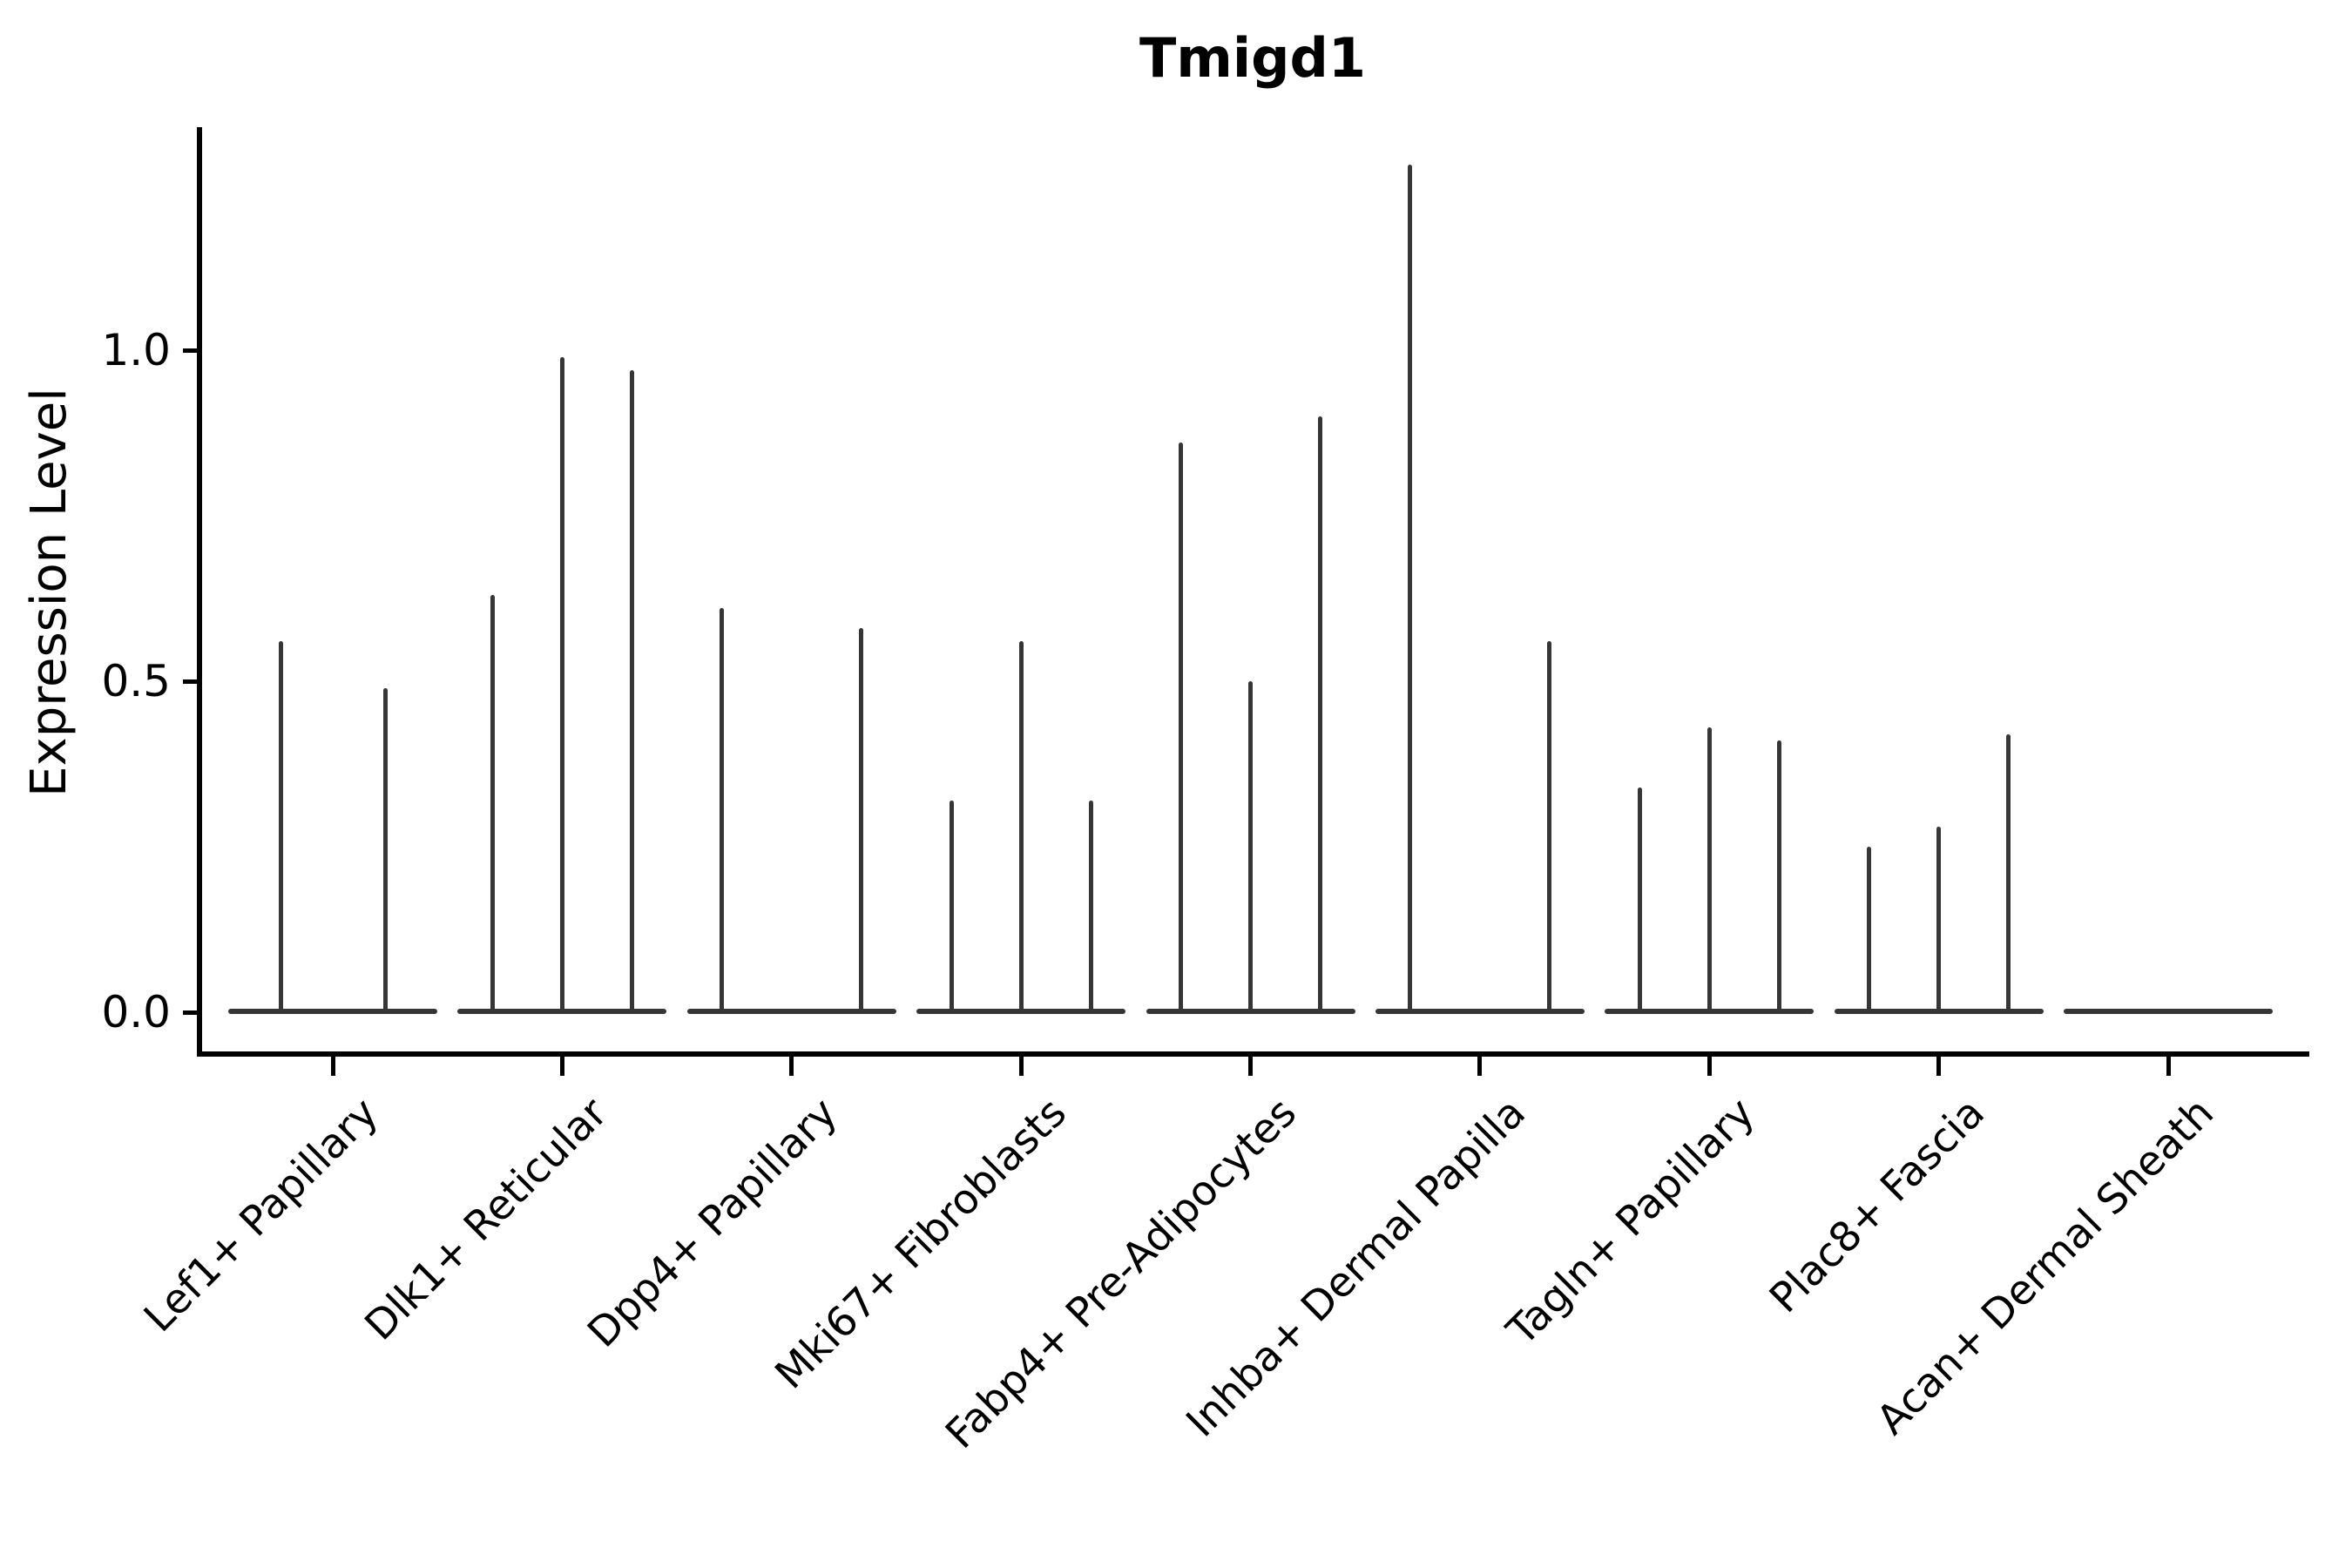  I want to click on plot-title: Tmigd1, so click(1253, 58).